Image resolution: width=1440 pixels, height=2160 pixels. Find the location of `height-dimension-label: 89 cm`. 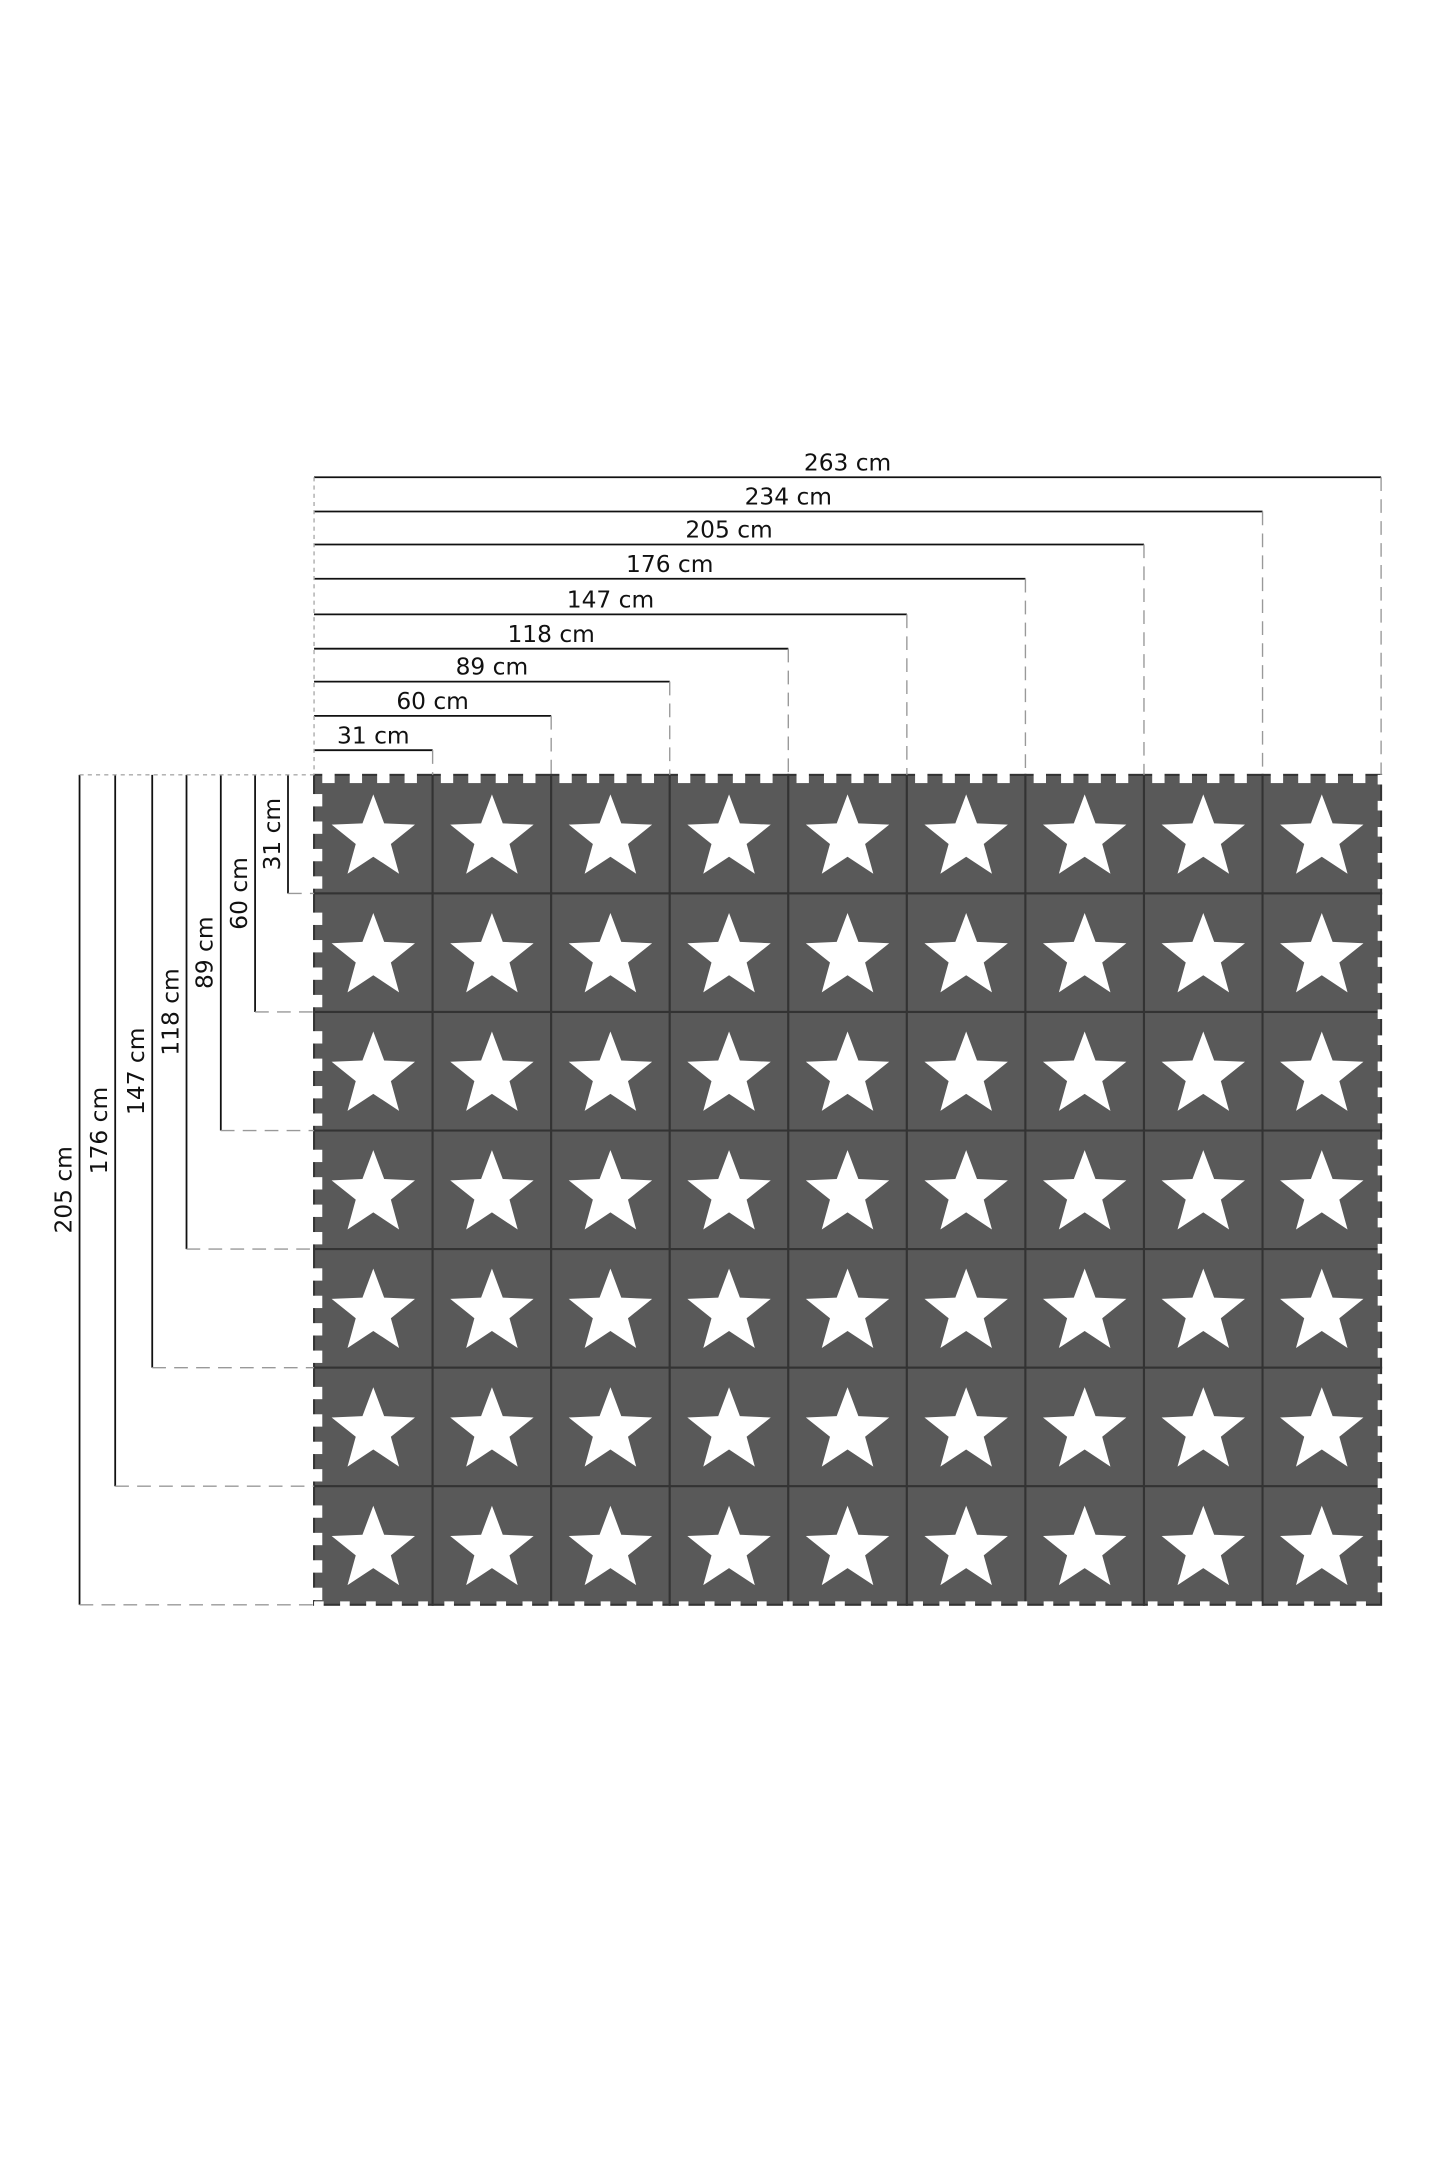

height-dimension-label: 89 cm is located at coordinates (205, 952).